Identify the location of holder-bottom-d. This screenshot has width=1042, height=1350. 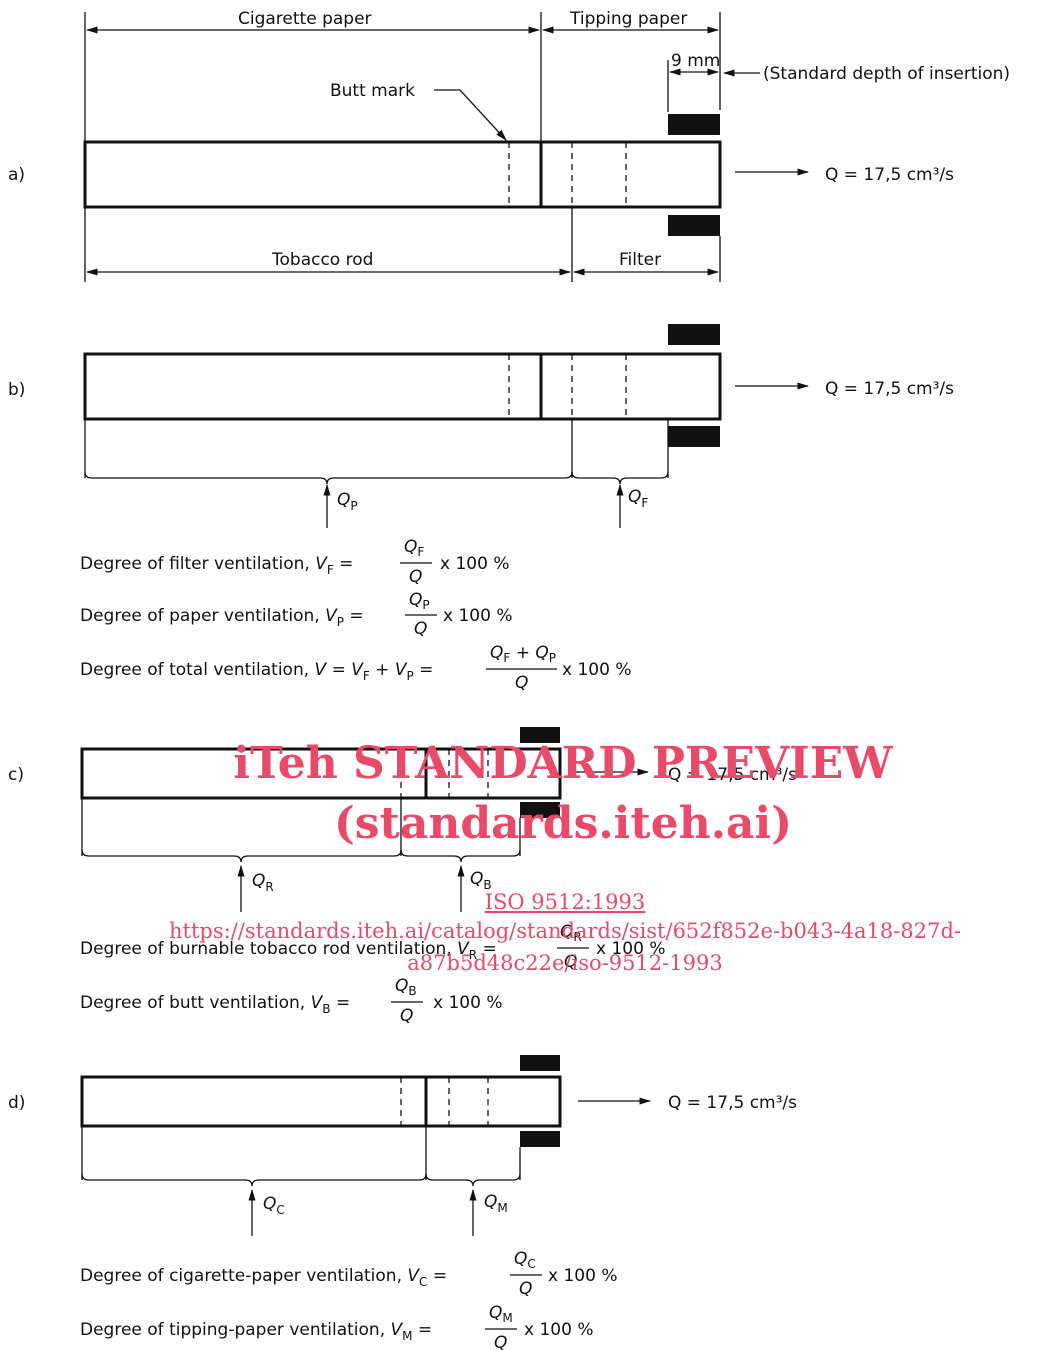
(540, 1139).